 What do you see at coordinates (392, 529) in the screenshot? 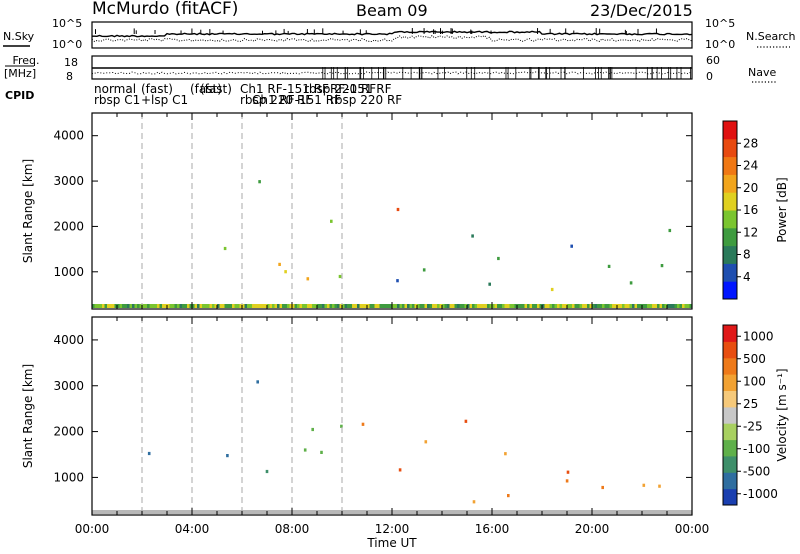
I see `x-tick-label: 12:00` at bounding box center [392, 529].